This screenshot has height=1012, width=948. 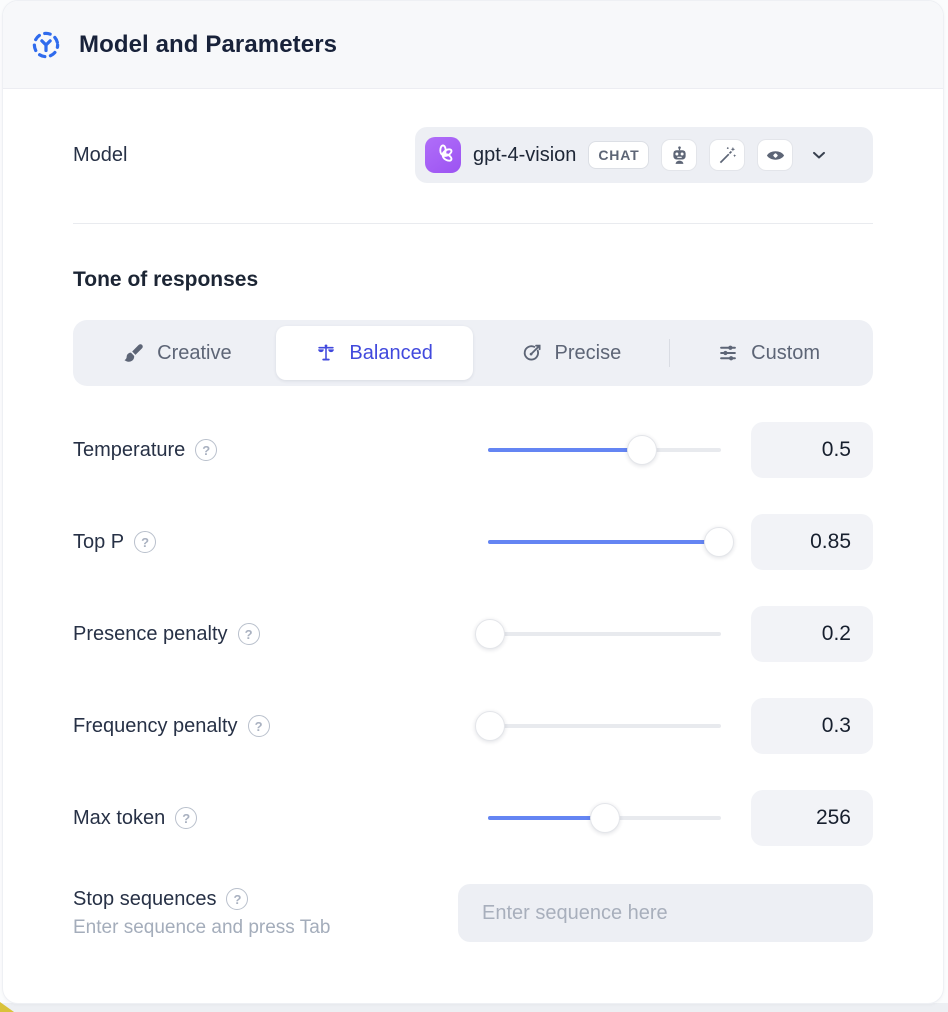 I want to click on tone-option-label: Custom, so click(x=786, y=352).